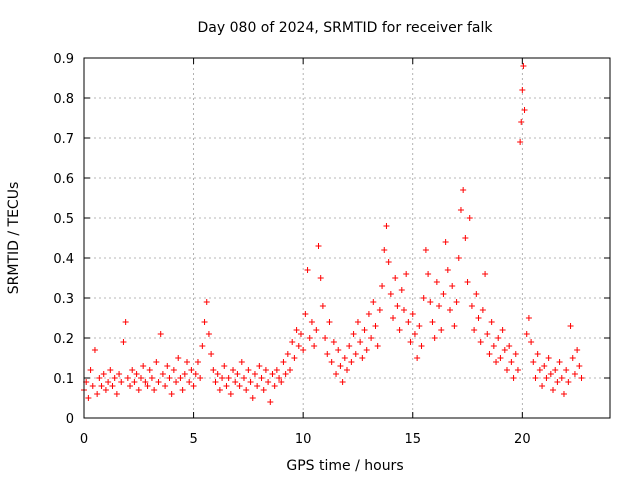 The image size is (640, 480). What do you see at coordinates (522, 439) in the screenshot?
I see `x-tick-label: 20` at bounding box center [522, 439].